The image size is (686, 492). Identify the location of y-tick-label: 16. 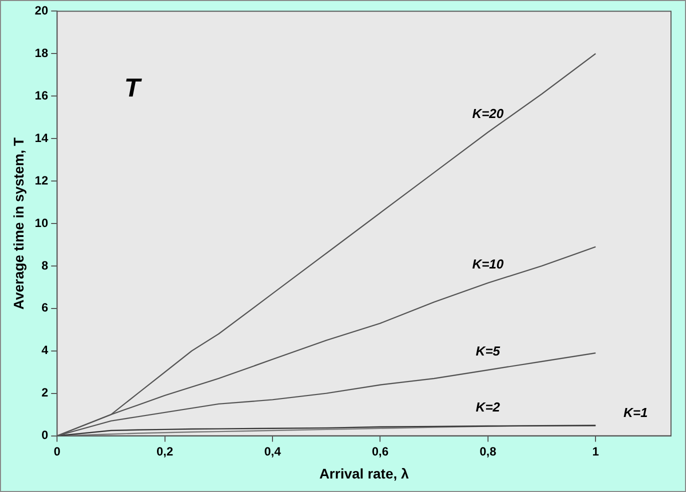
(41, 95).